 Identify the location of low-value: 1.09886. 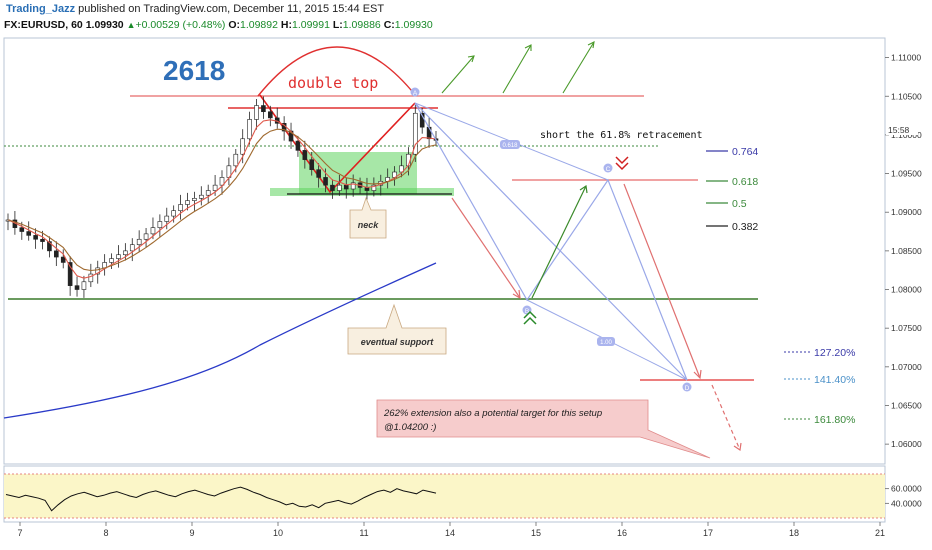
(361, 25).